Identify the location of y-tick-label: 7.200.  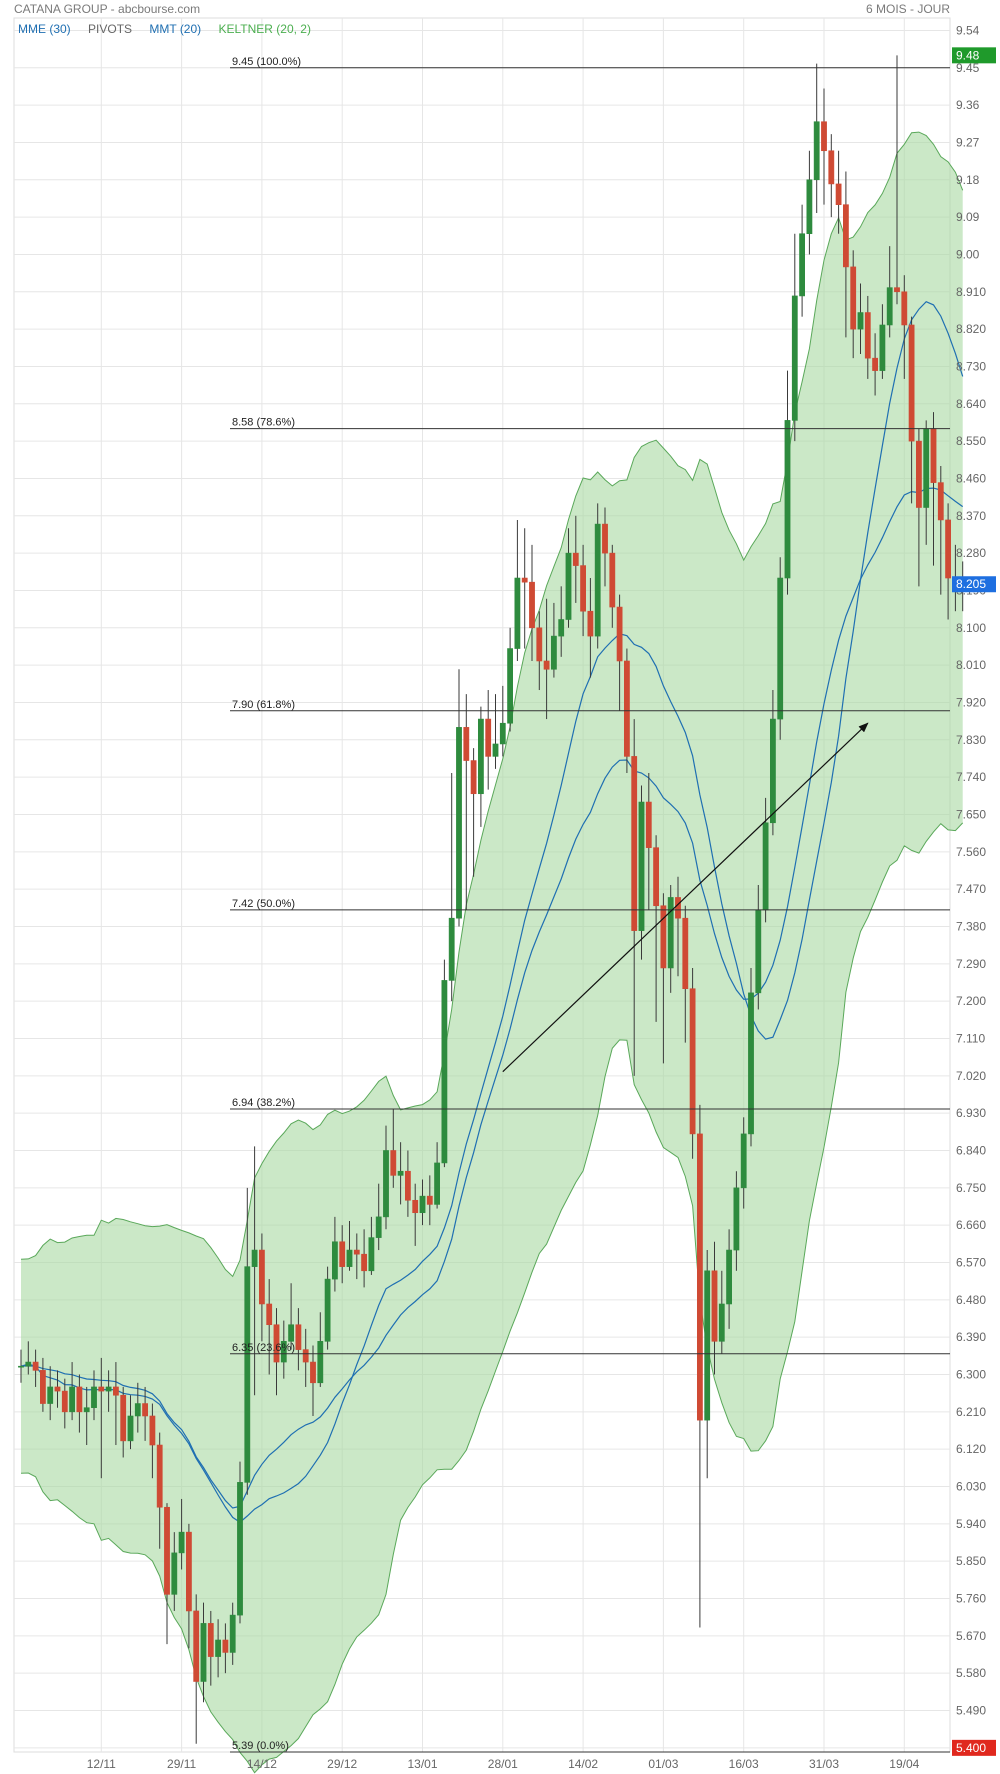
(971, 1001).